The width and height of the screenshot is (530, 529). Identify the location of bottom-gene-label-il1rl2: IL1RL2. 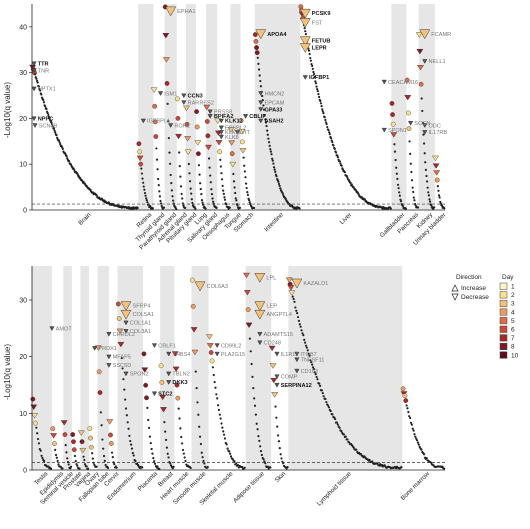
(290, 355).